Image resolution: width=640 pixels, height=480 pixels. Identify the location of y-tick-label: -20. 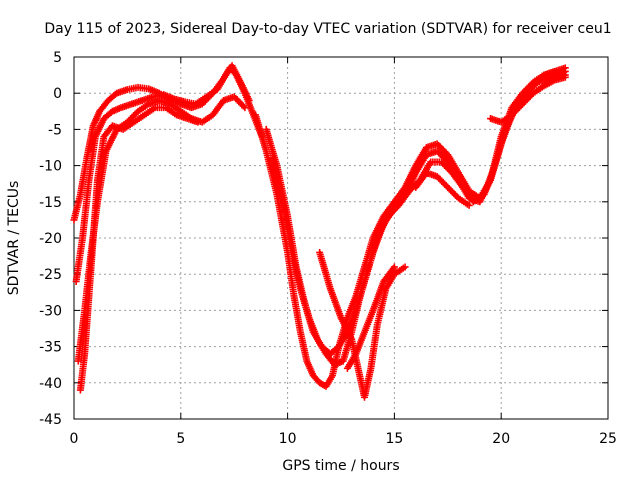
(50, 239).